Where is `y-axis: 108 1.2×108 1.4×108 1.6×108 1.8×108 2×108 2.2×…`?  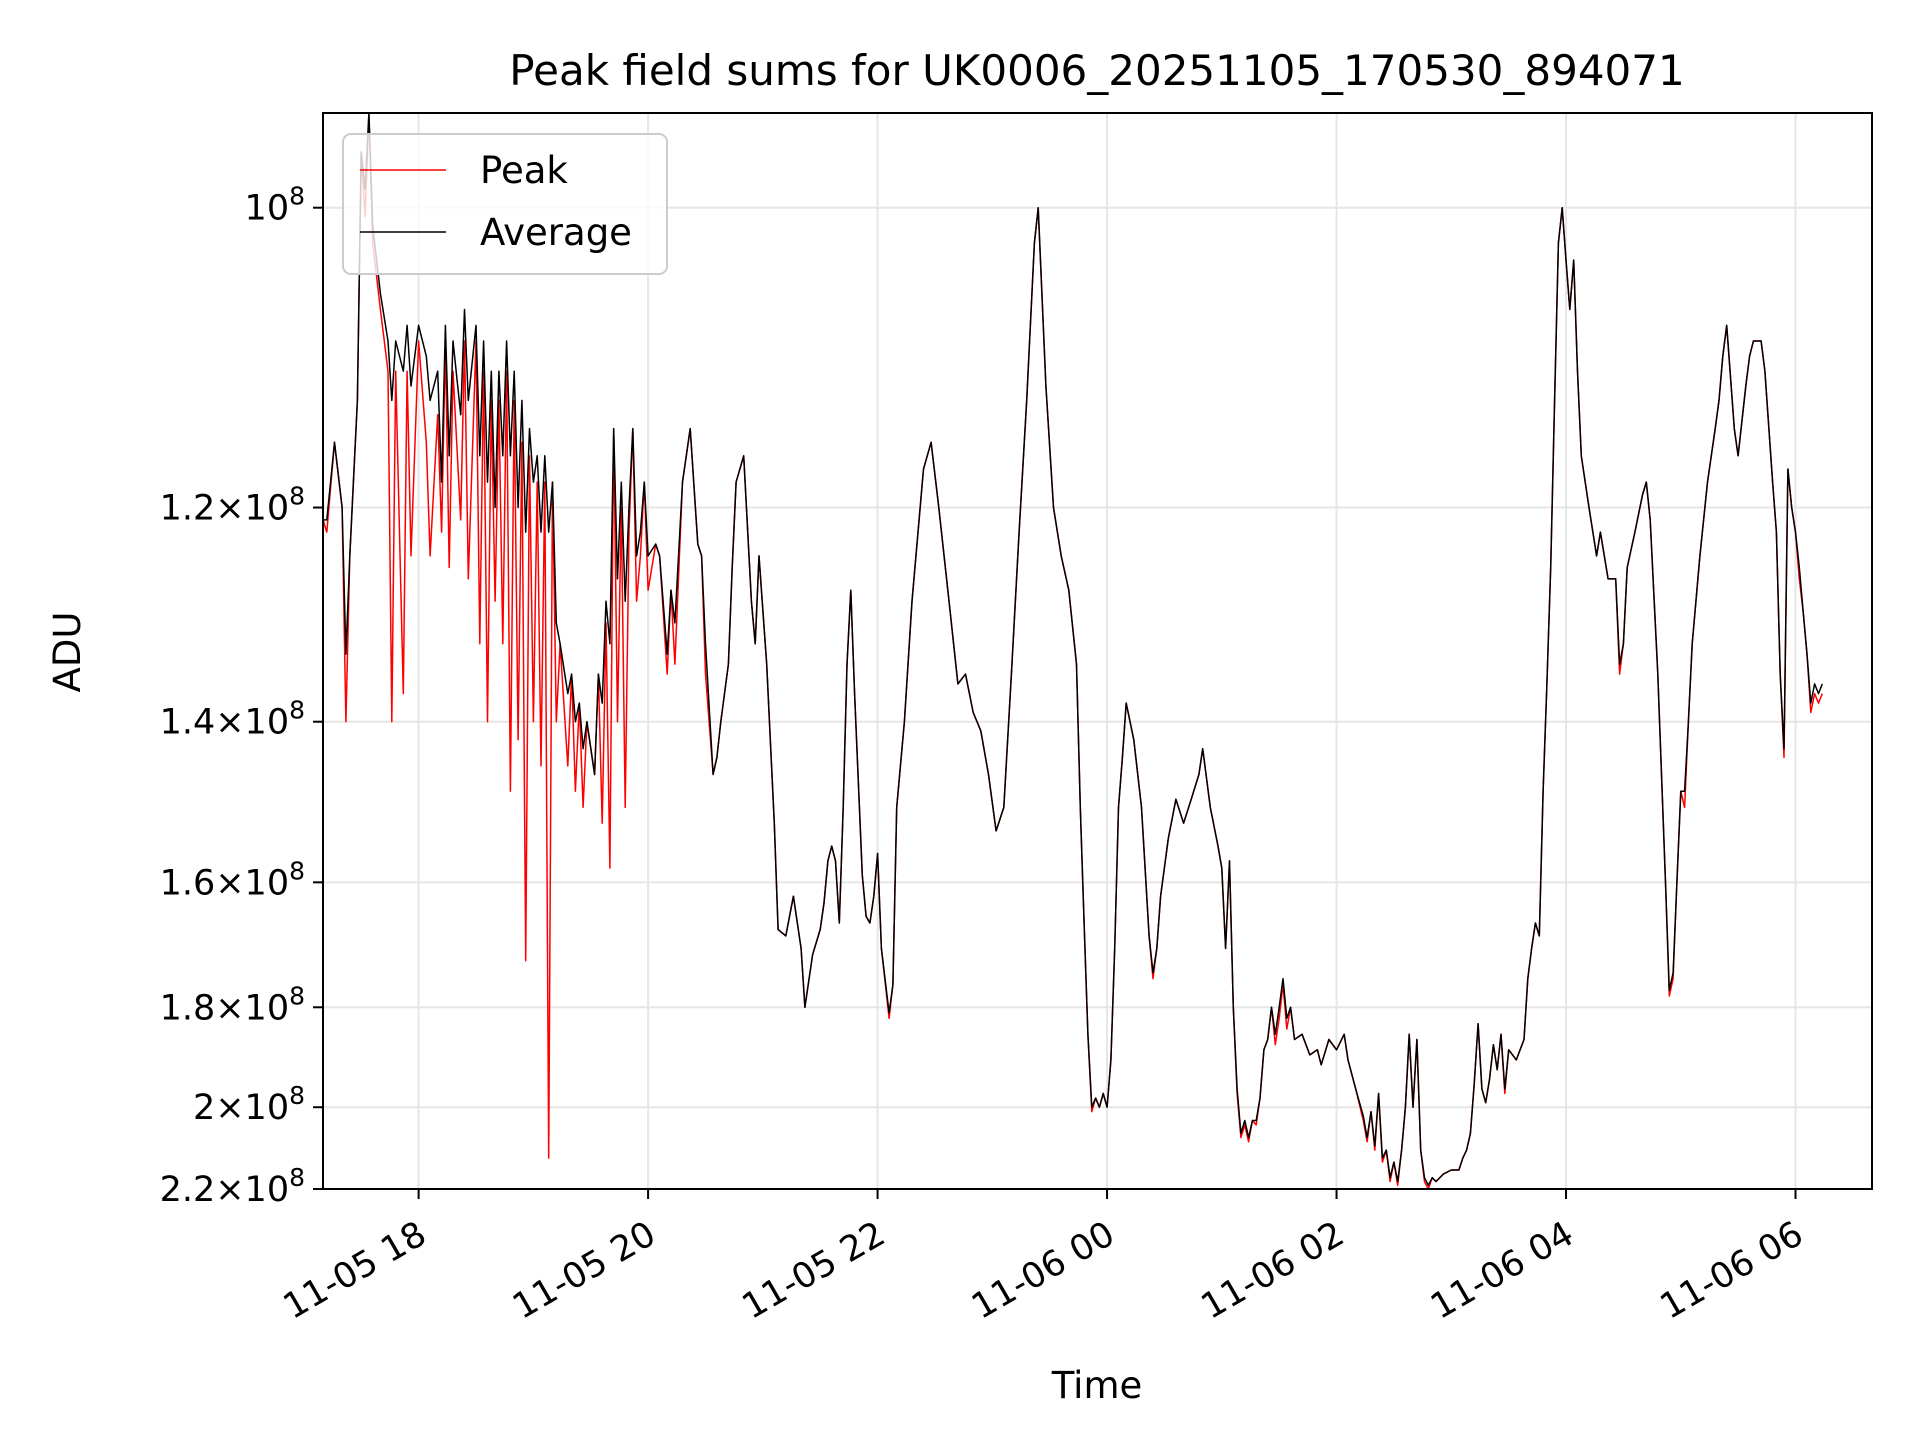
y-axis: 108 1.2×108 1.4×108 1.6×108 1.8×108 2×108 2.2×… is located at coordinates (241, 696).